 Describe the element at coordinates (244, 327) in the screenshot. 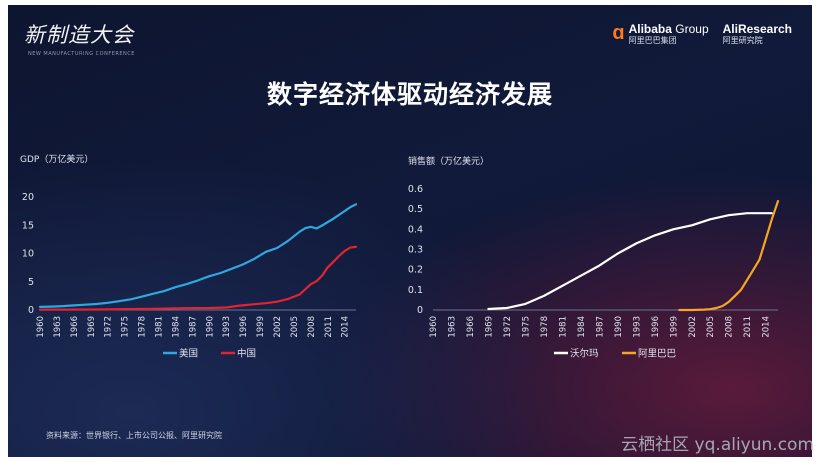

I see `gdp-xtick-label: 1996` at that location.